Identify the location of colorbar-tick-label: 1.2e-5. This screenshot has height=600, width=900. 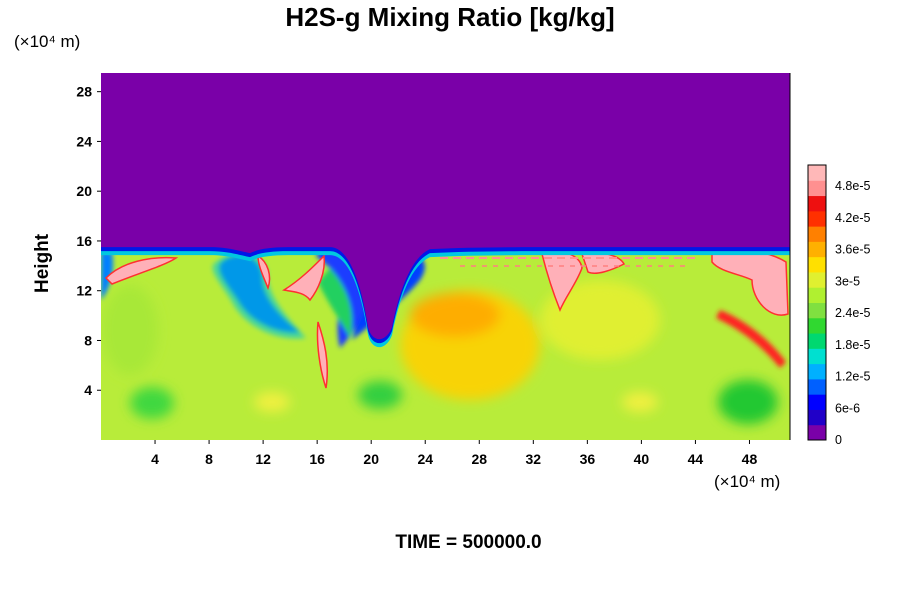
(852, 377).